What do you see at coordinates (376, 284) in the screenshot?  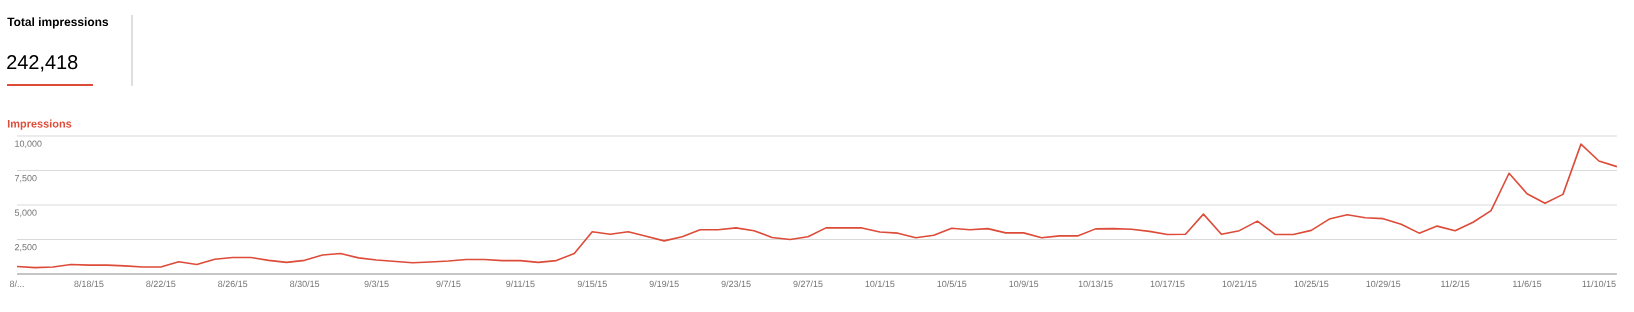 I see `x-tick-label: 9/3/15` at bounding box center [376, 284].